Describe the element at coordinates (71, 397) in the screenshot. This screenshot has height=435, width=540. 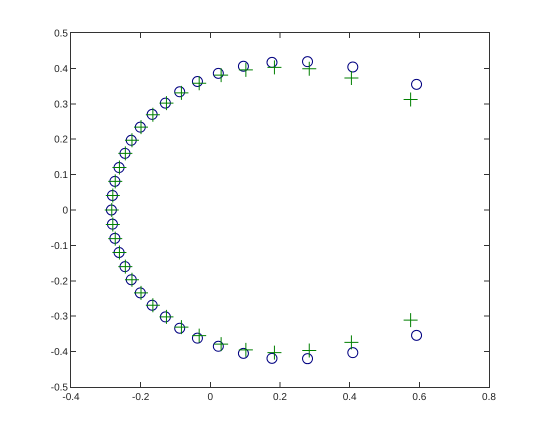
I see `x-tick-label: -0.4` at that location.